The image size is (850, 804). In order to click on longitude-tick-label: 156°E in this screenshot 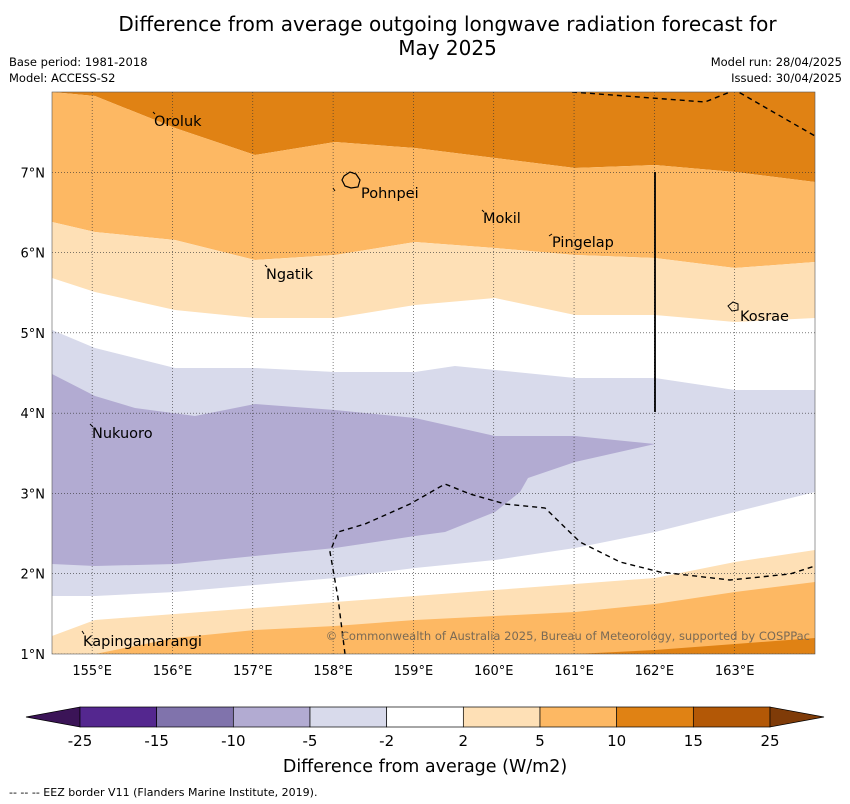, I will do `click(173, 671)`.